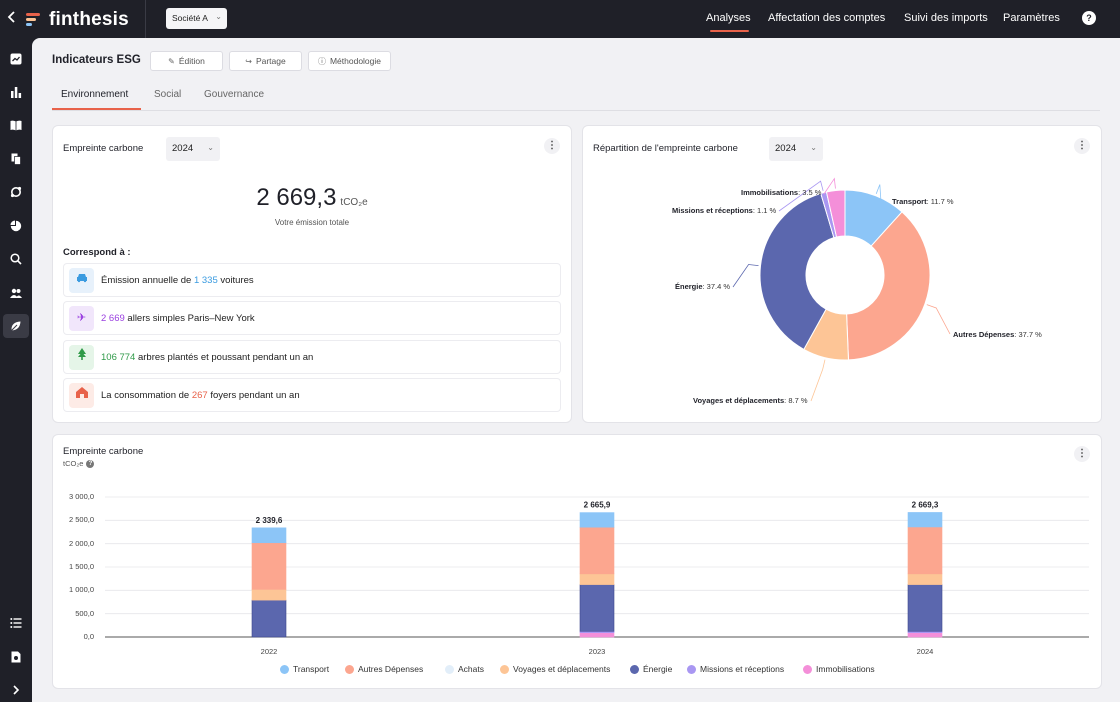  What do you see at coordinates (81, 318) in the screenshot?
I see `airplane-icon: ✈` at bounding box center [81, 318].